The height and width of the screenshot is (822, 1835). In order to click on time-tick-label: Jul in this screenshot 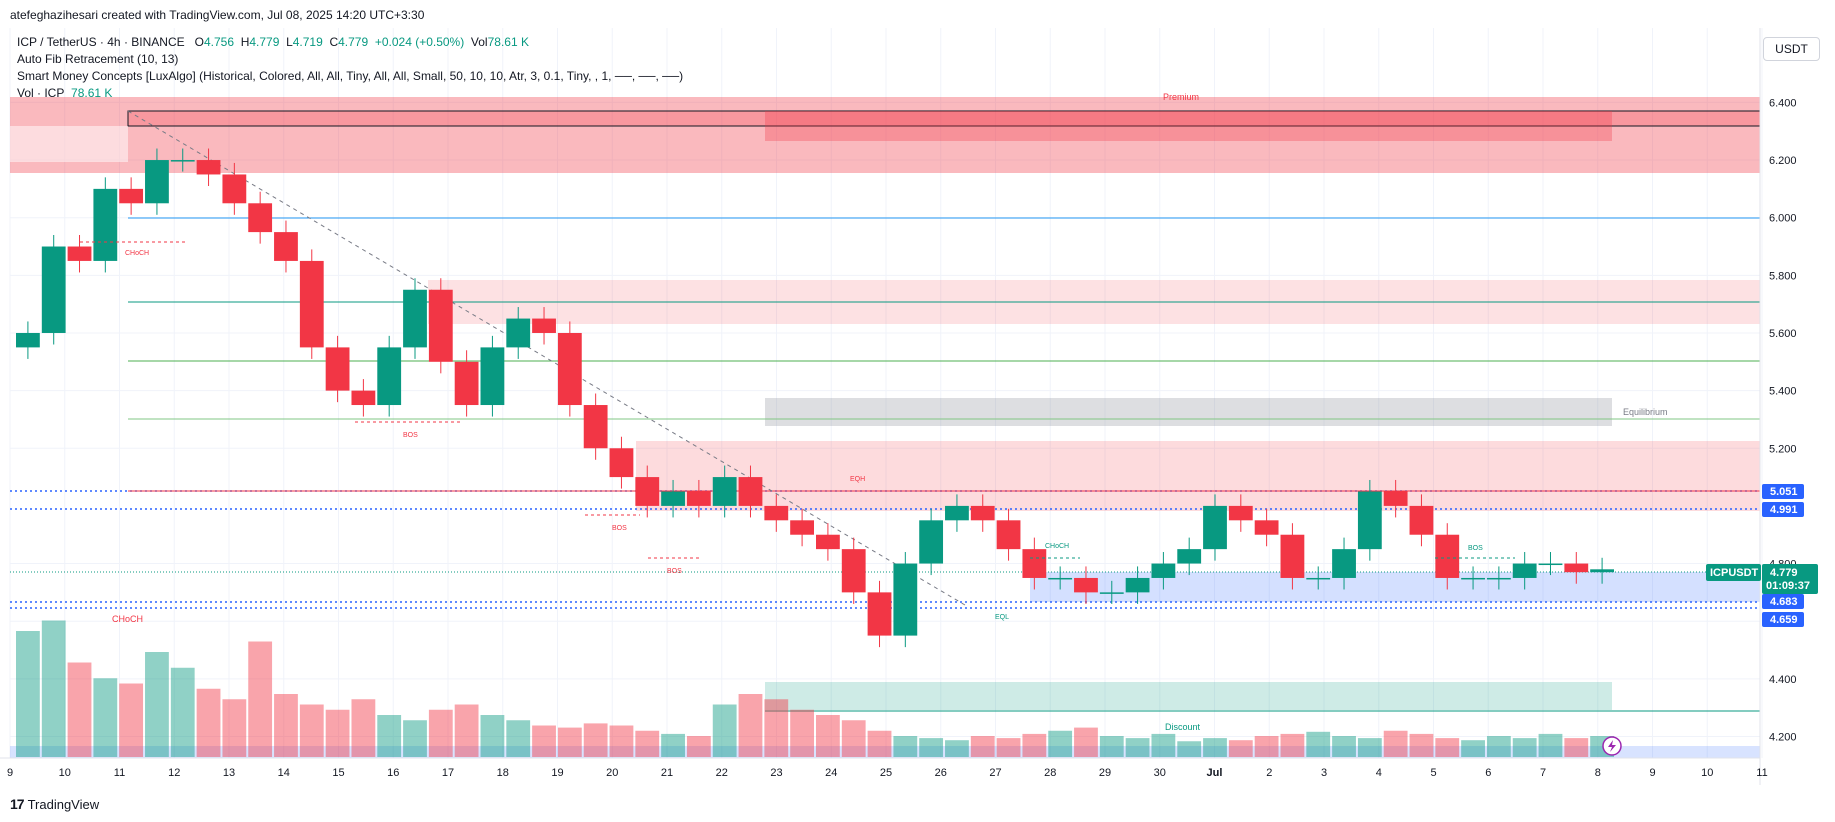, I will do `click(1215, 773)`.